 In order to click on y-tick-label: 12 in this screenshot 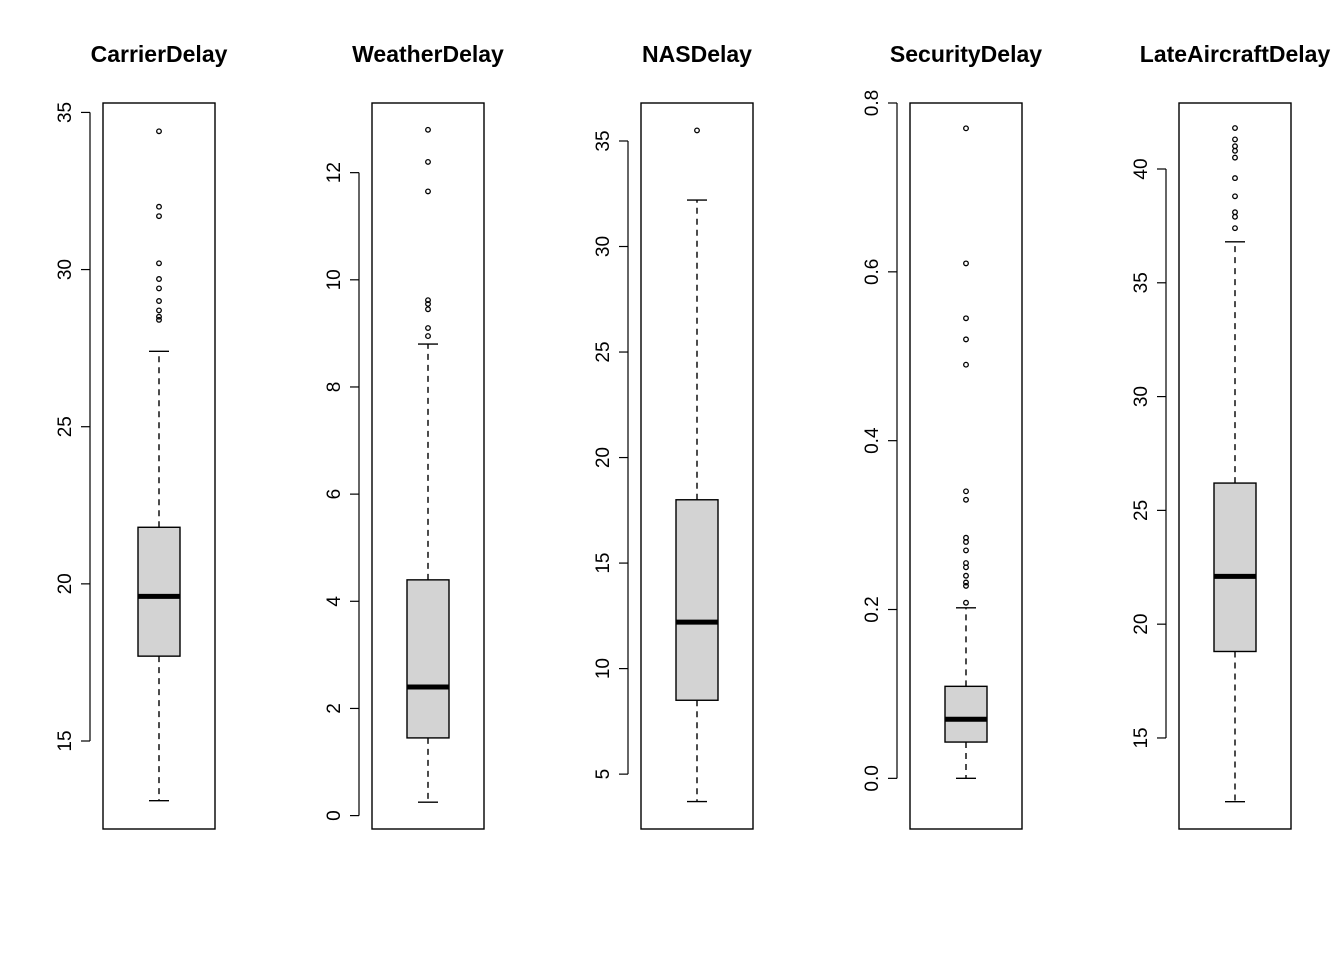, I will do `click(334, 172)`.